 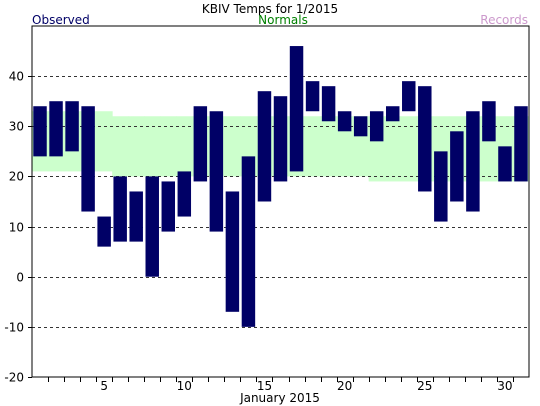 I want to click on x-axis: 5 10 15 20 25 30, so click(x=281, y=385).